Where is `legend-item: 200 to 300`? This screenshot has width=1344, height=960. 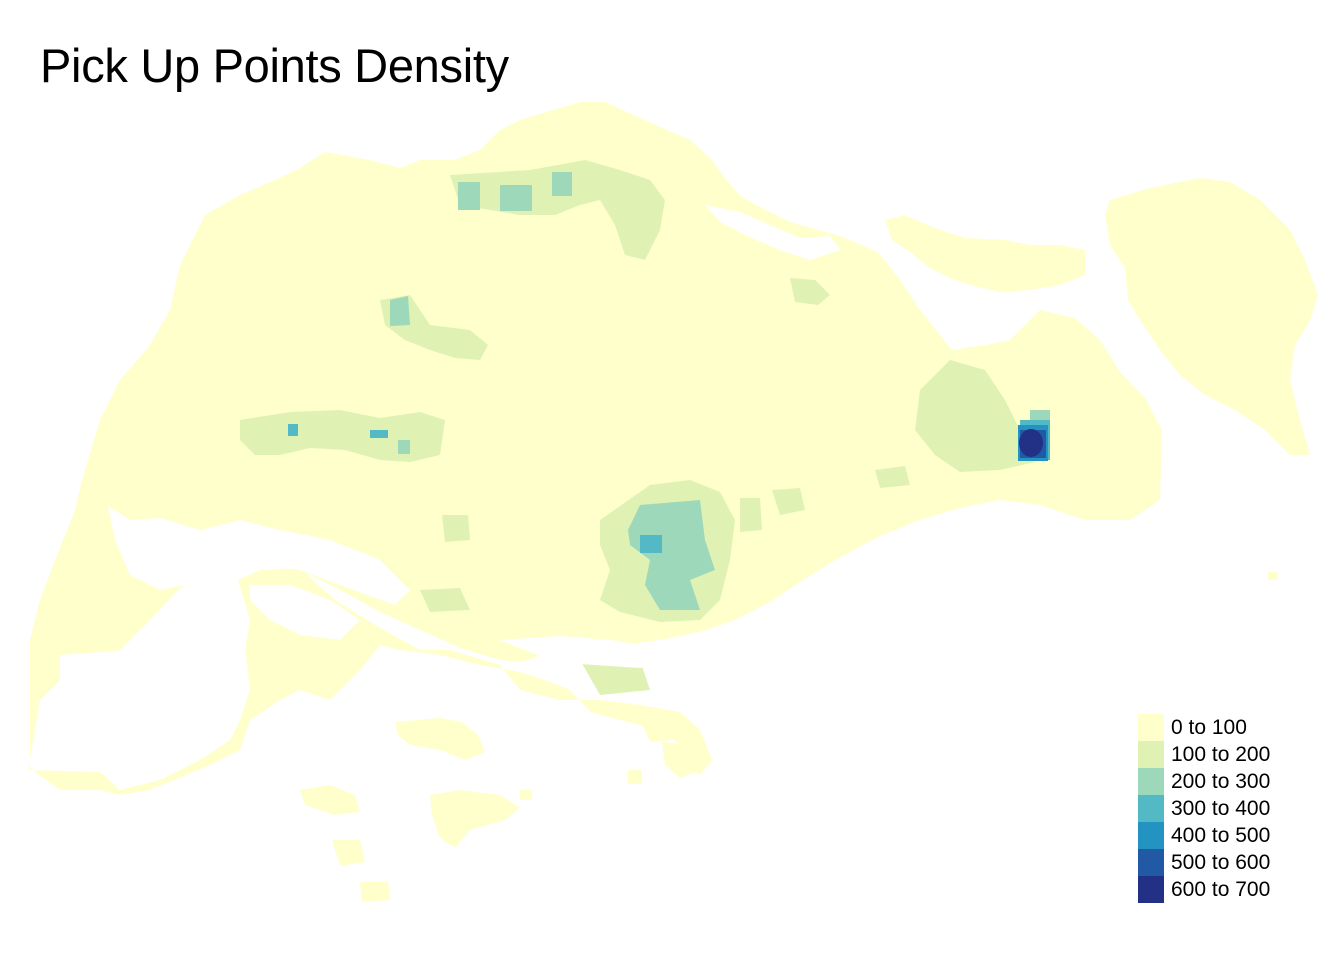
legend-item: 200 to 300 is located at coordinates (1218, 781).